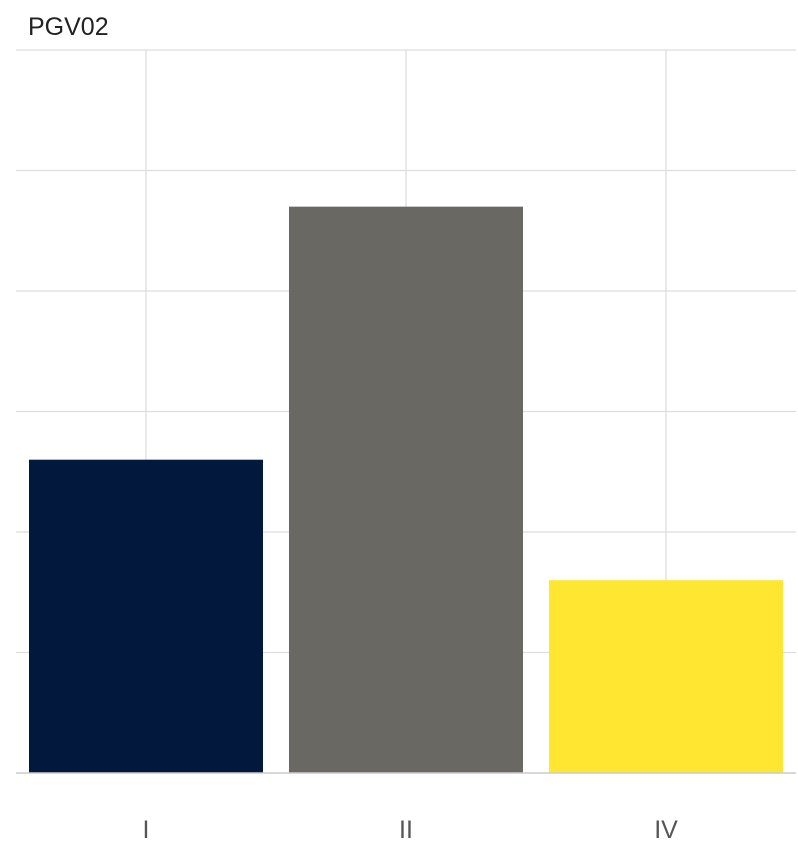 This screenshot has width=798, height=841. I want to click on x-tick-label: I, so click(146, 828).